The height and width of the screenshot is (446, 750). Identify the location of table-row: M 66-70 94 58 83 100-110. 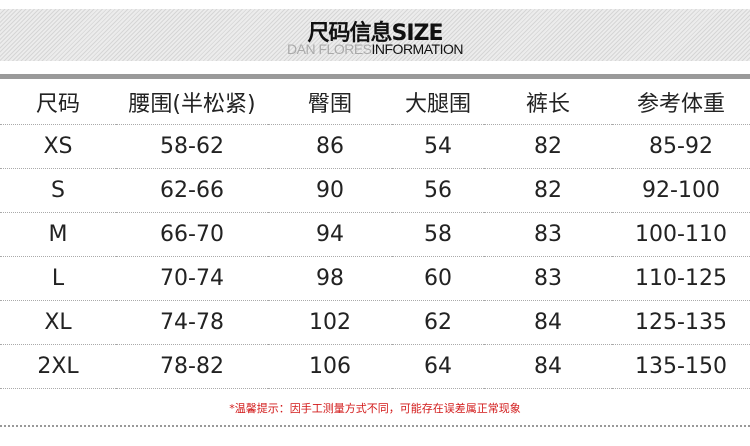
(375, 234).